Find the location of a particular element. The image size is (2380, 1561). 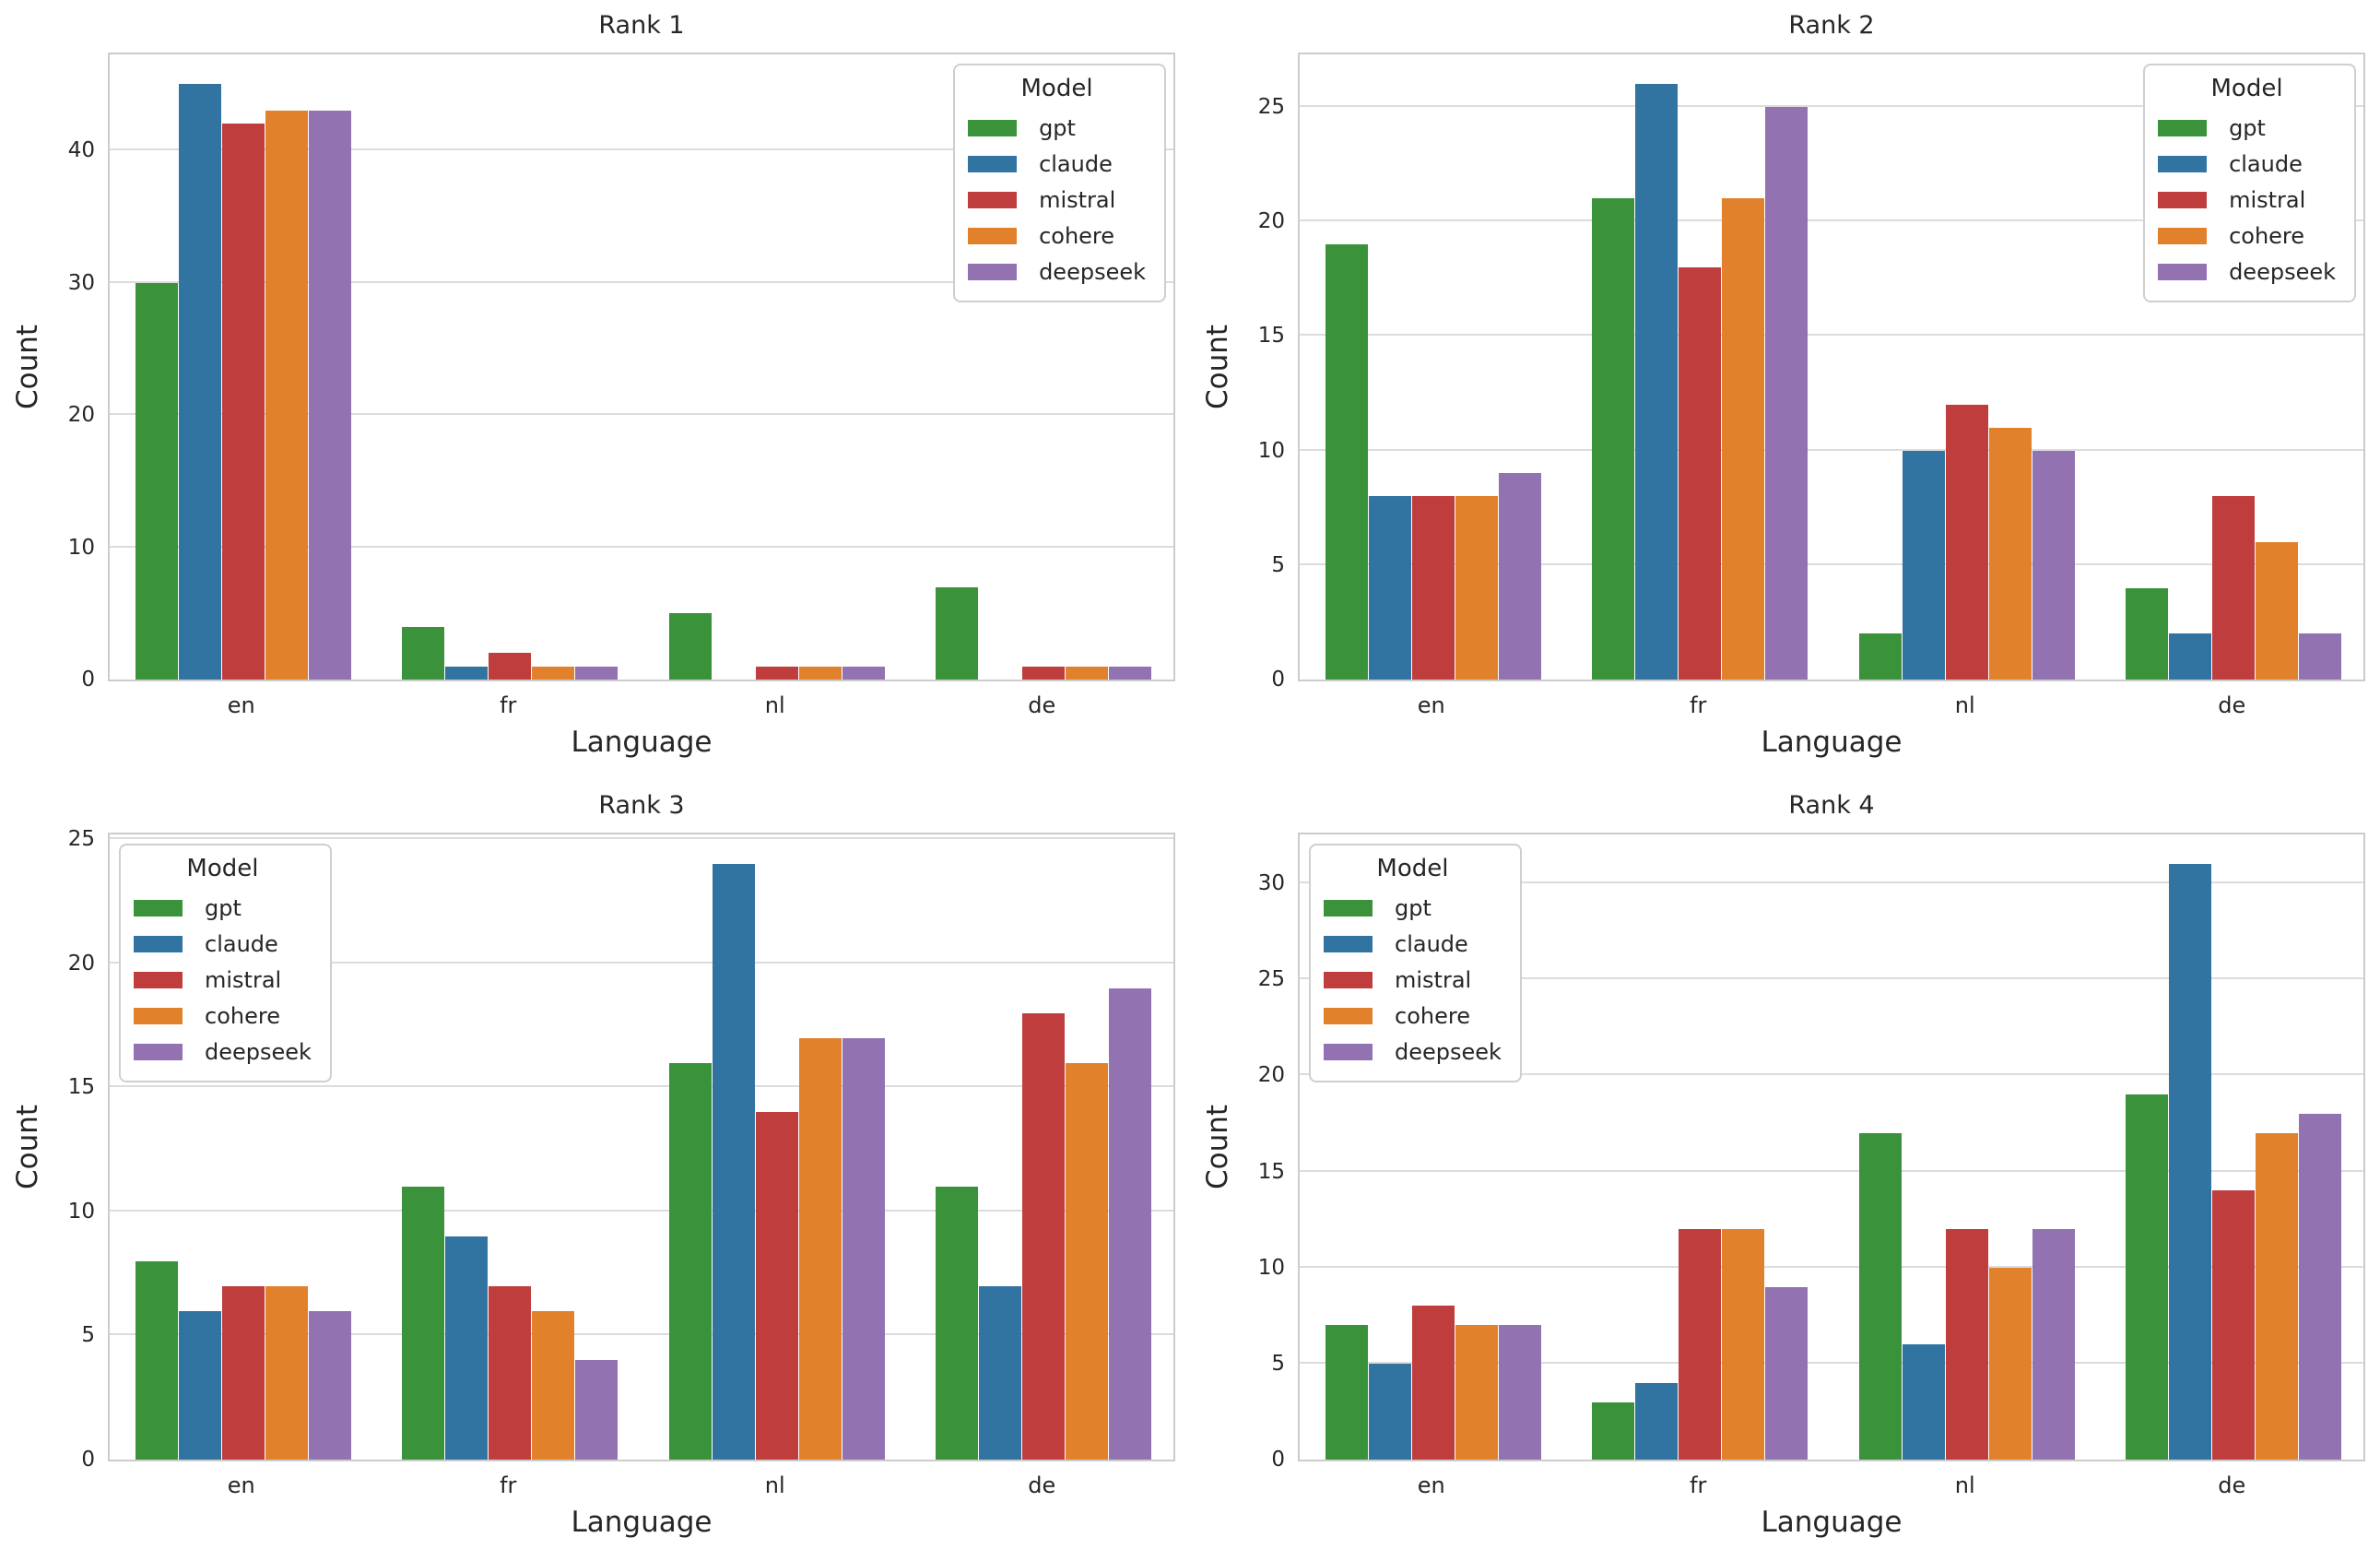

bar-rank-4-en-mistral is located at coordinates (1433, 1383).